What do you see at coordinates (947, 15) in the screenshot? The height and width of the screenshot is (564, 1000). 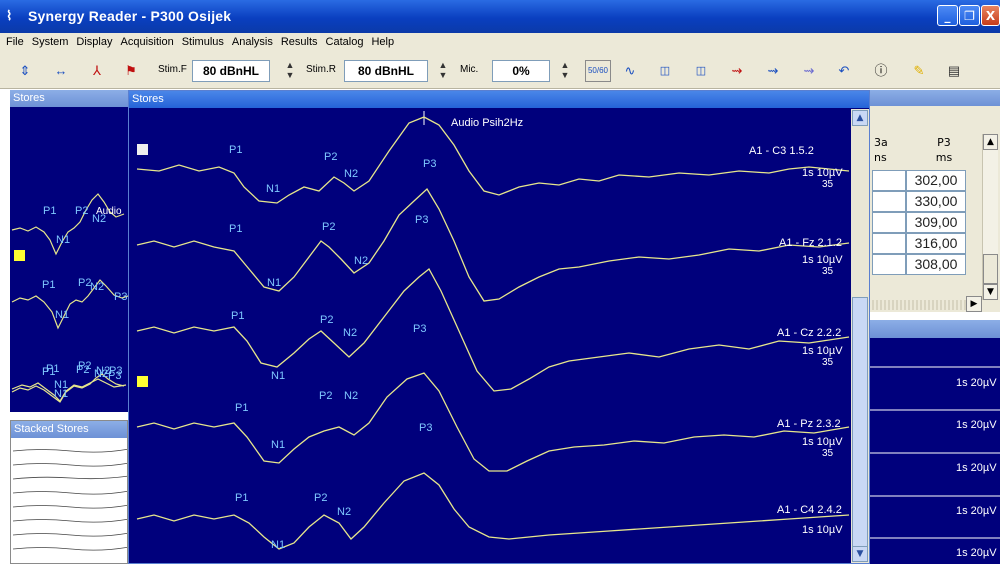 I see `minimize-button: _` at bounding box center [947, 15].